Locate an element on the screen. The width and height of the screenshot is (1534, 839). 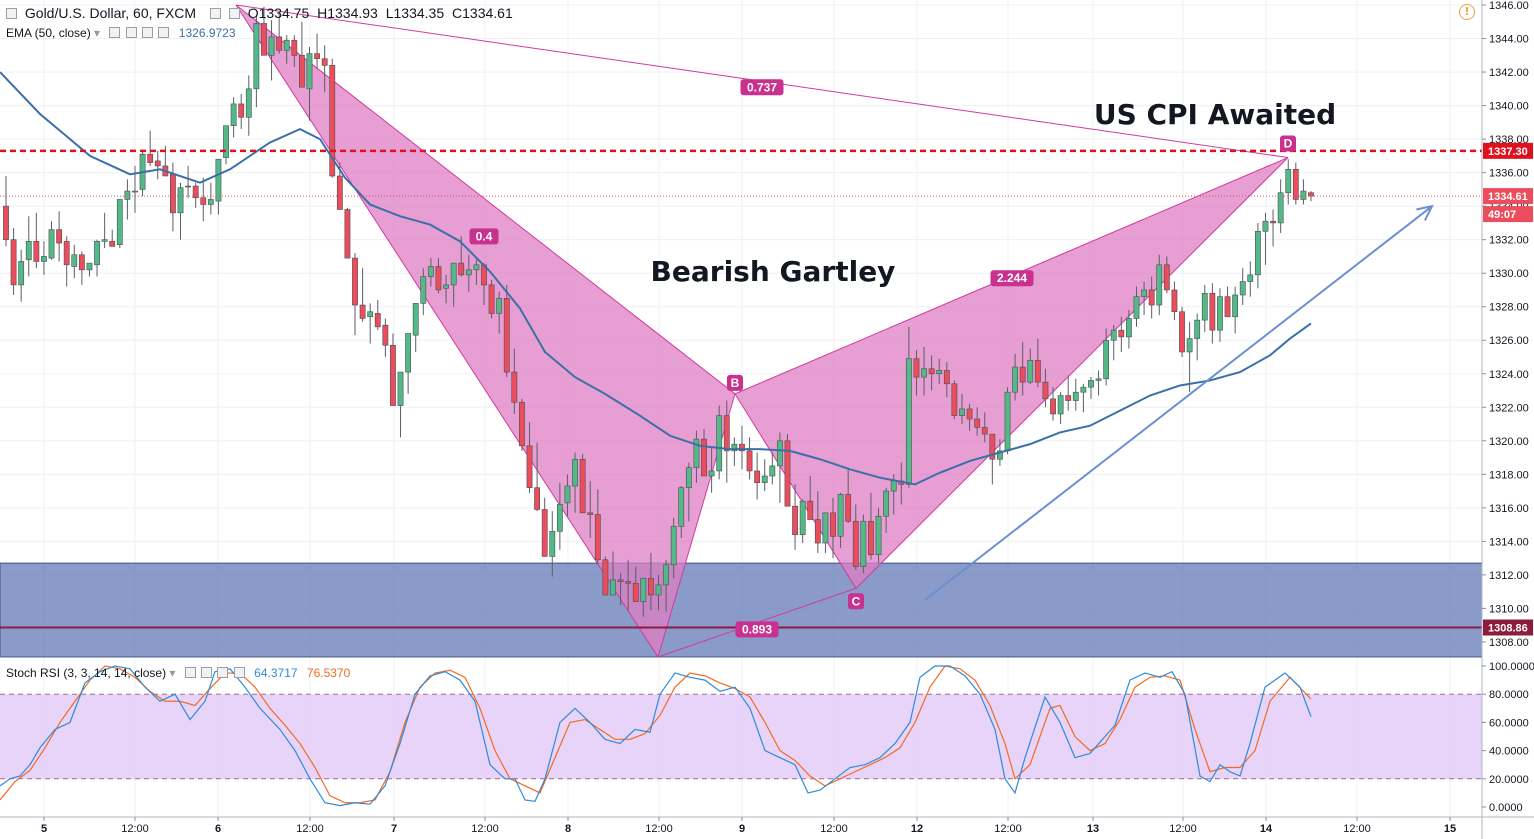
stoch-k-line is located at coordinates (656, 736).